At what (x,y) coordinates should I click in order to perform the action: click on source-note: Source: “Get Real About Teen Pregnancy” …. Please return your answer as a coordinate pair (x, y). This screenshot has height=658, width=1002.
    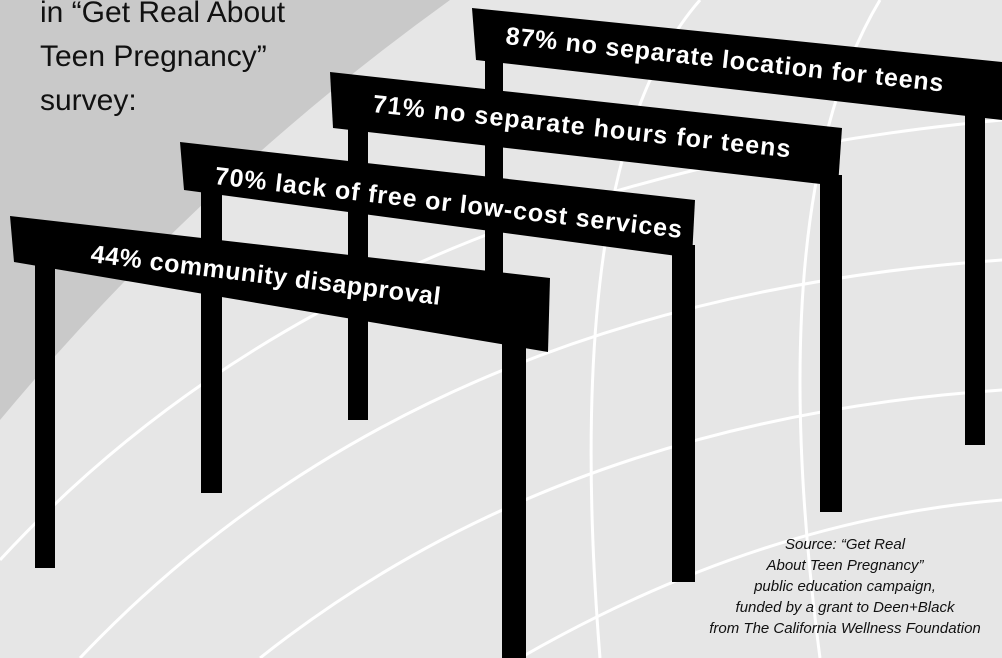
    Looking at the image, I should click on (845, 586).